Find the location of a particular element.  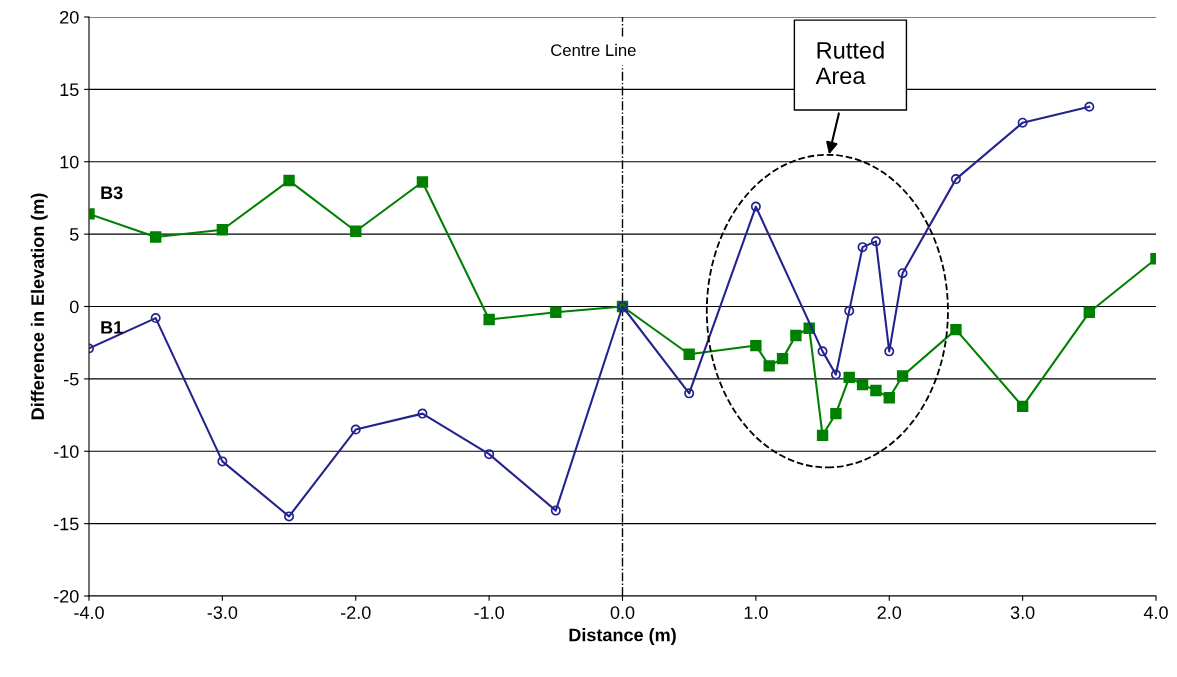

y-tick-label: -5 is located at coordinates (71, 379).